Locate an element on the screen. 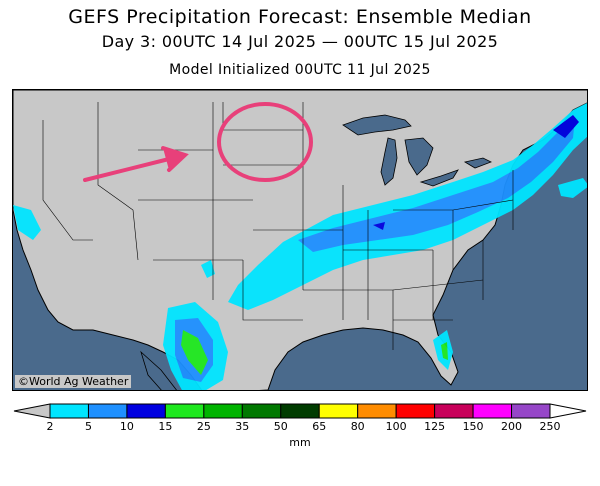 The image size is (600, 486). lake-michigan is located at coordinates (389, 161).